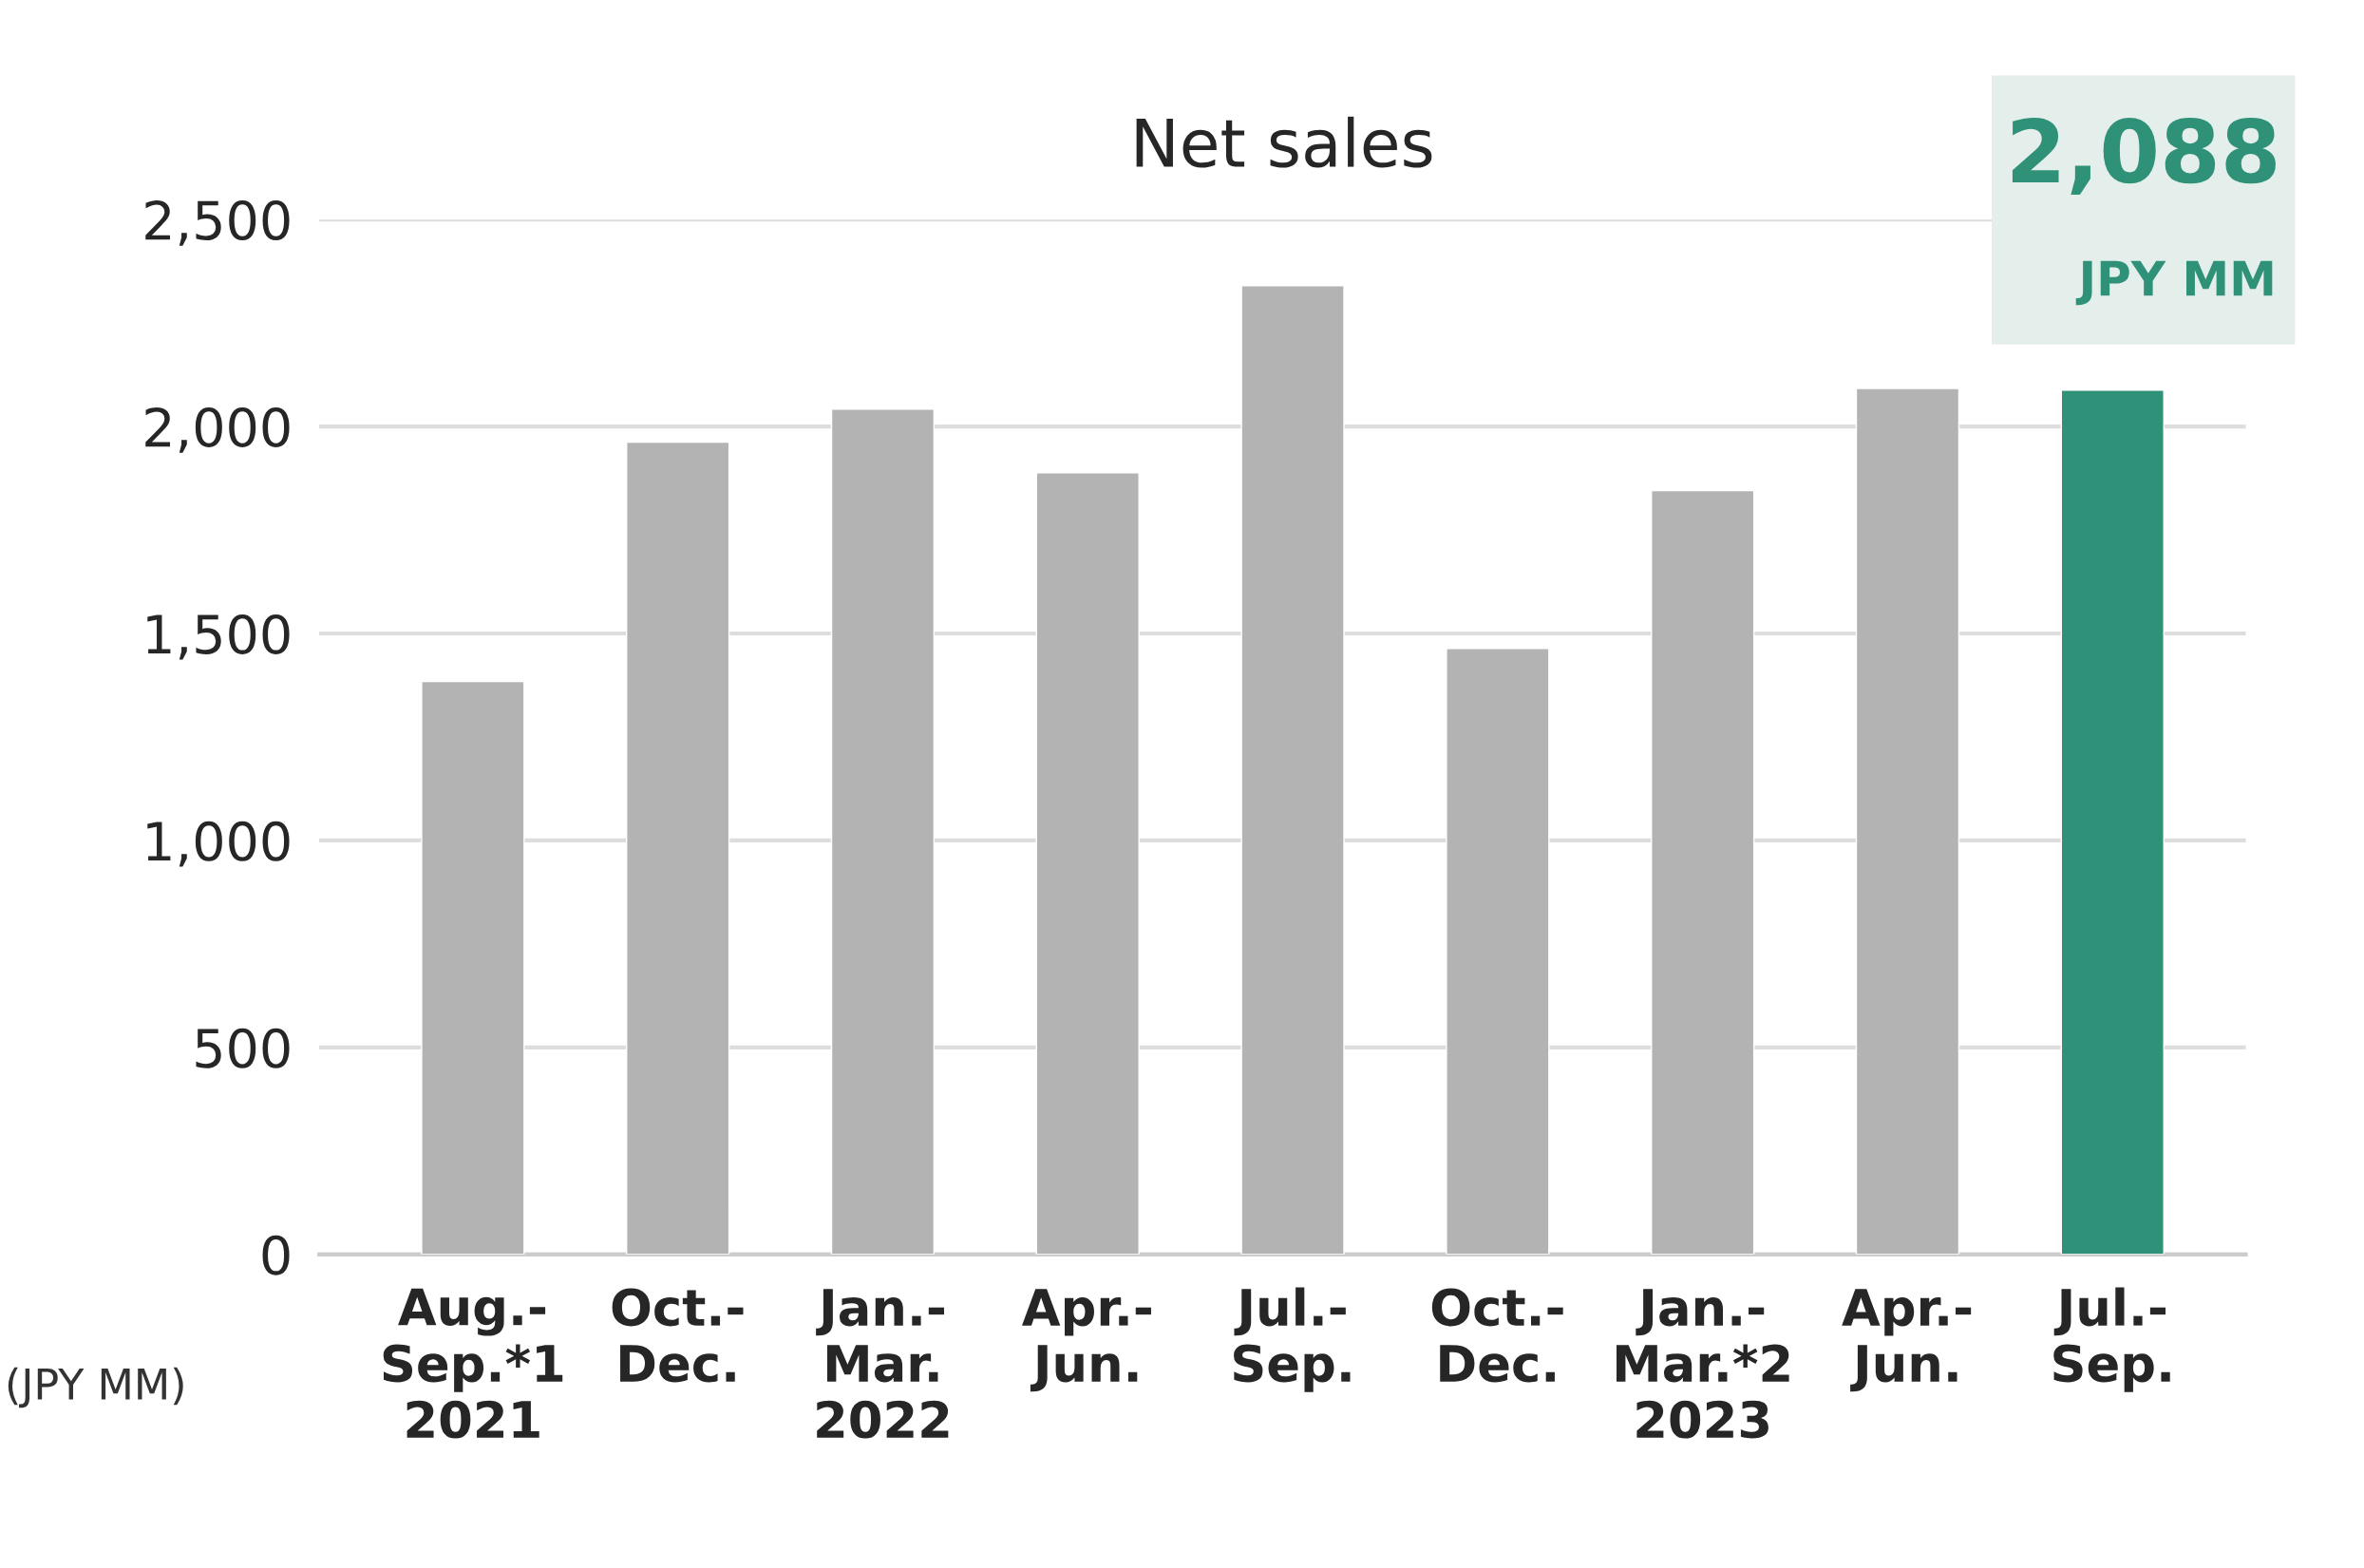  What do you see at coordinates (218, 844) in the screenshot?
I see `y-tick-label: 1,000` at bounding box center [218, 844].